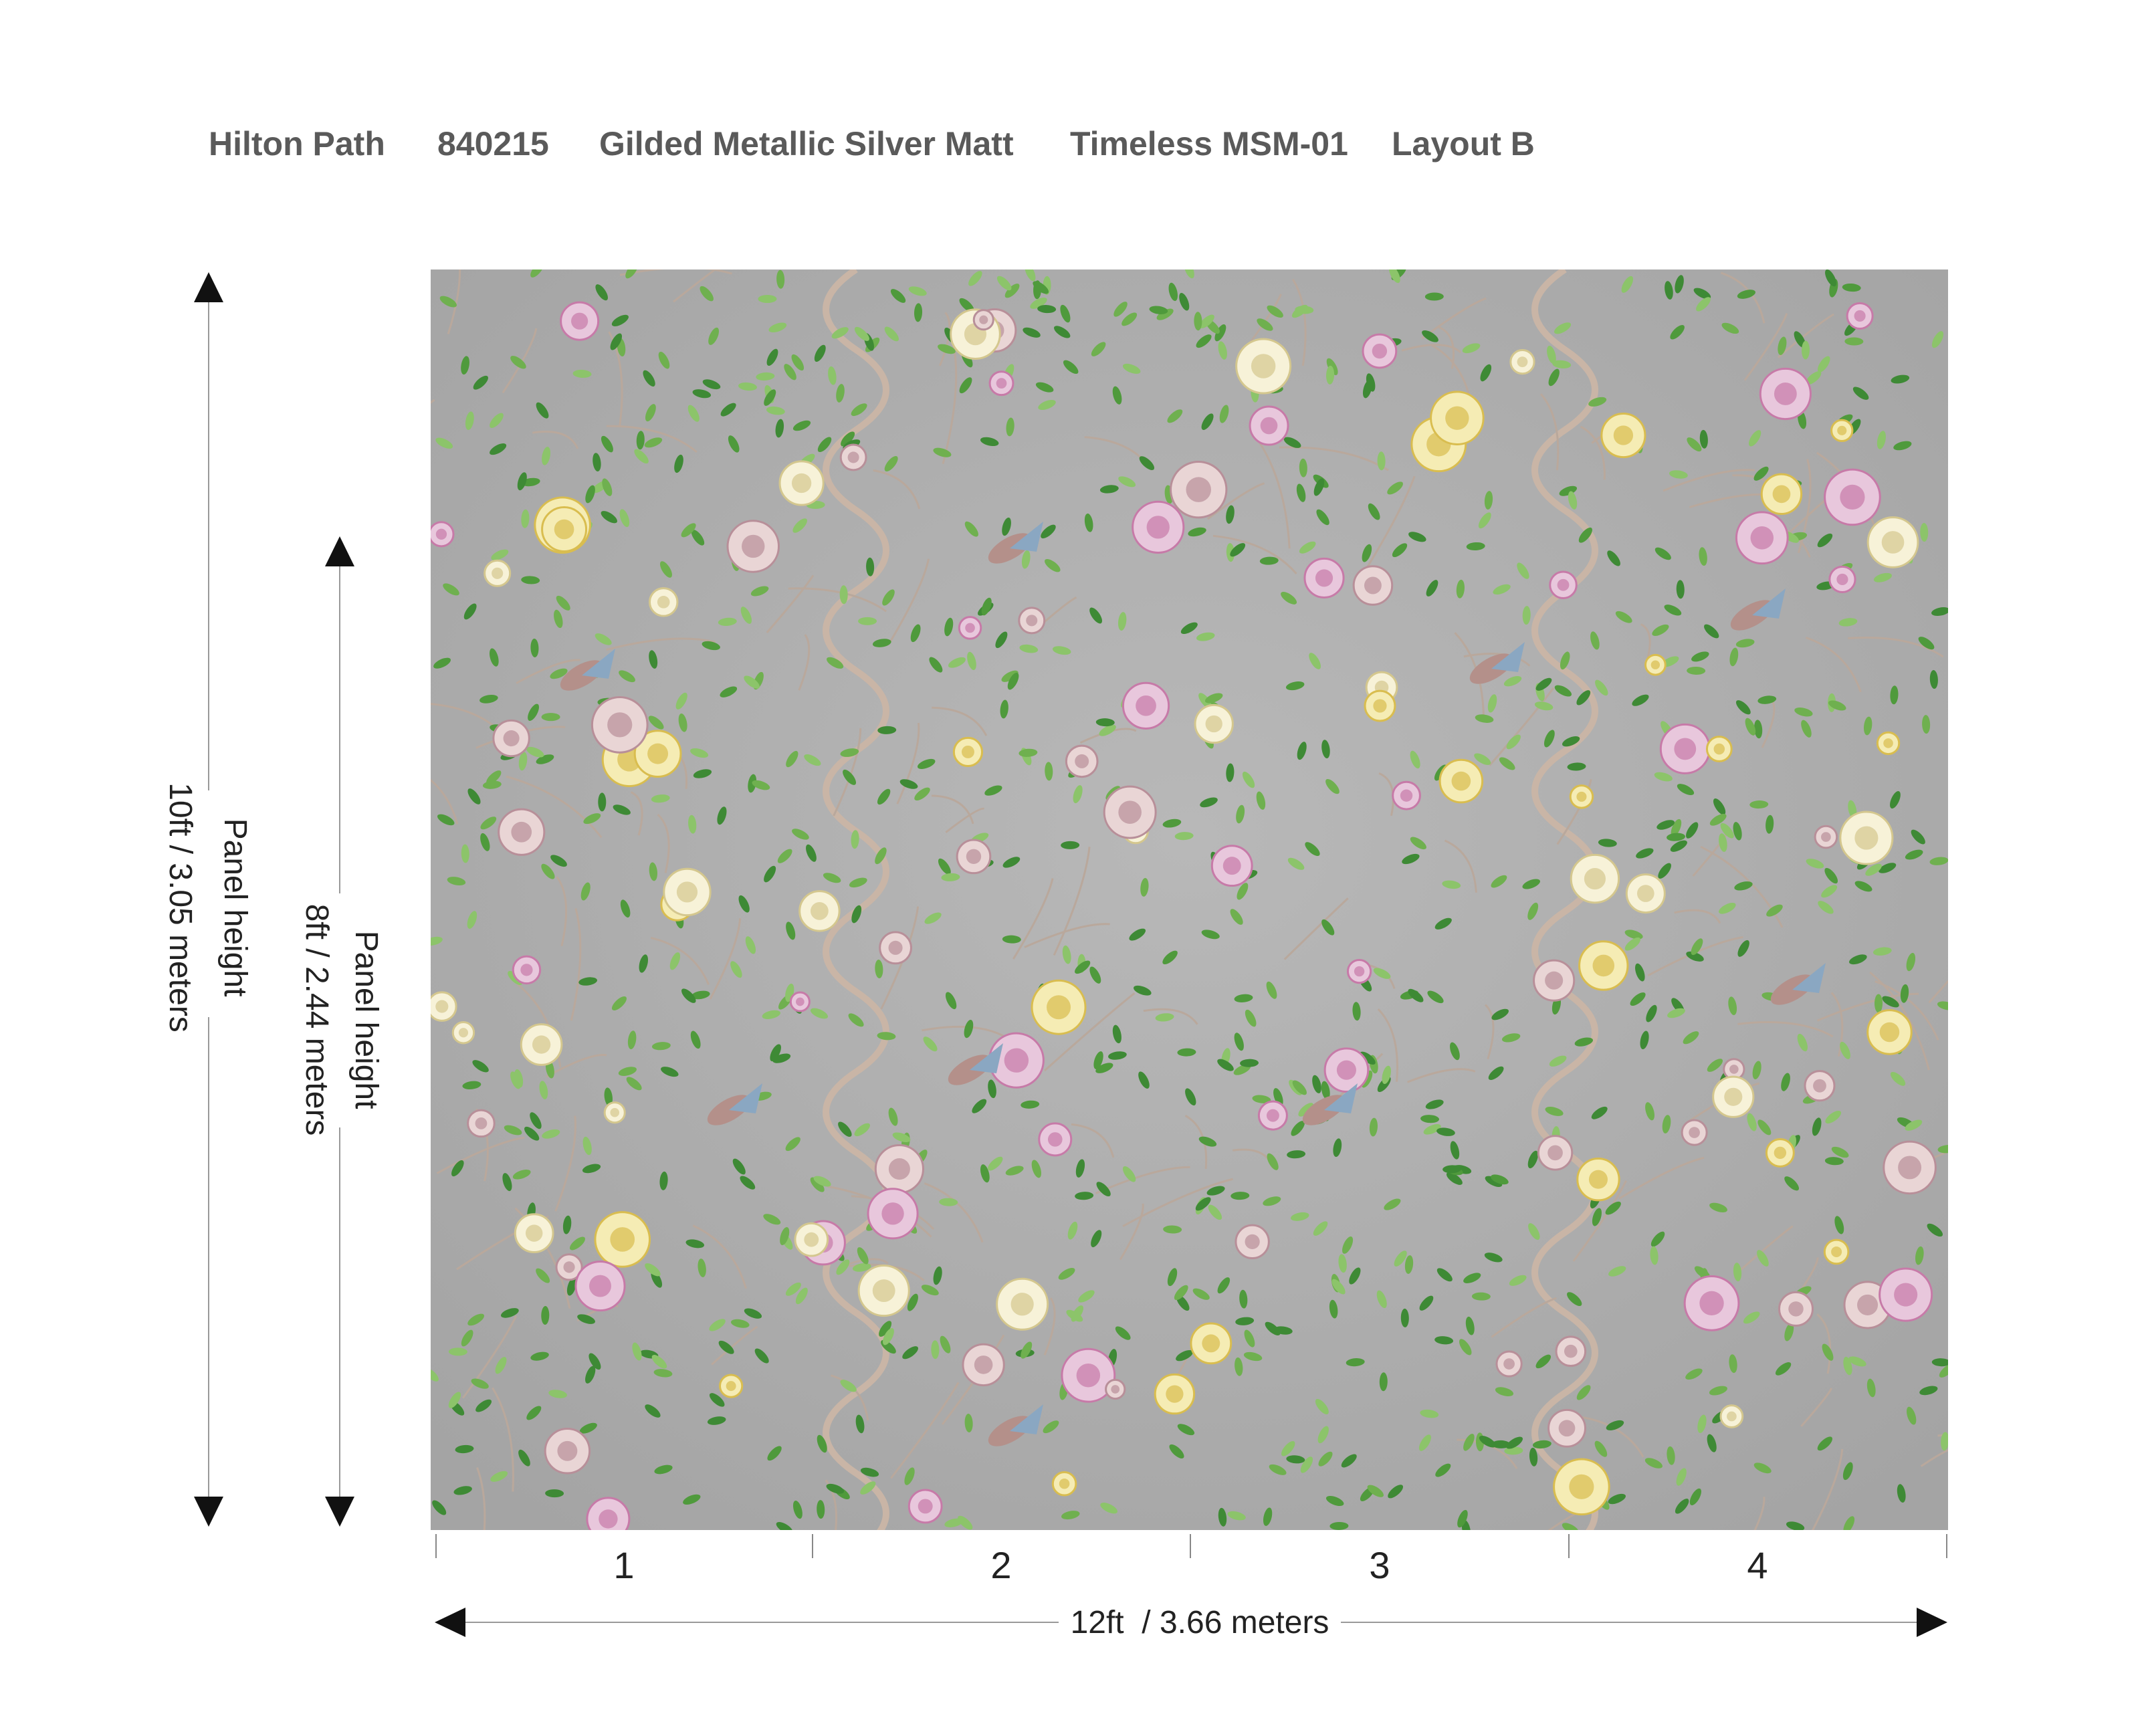 The image size is (2140, 1736). Describe the element at coordinates (1191, 1546) in the screenshot. I see `panel-ticks` at that location.